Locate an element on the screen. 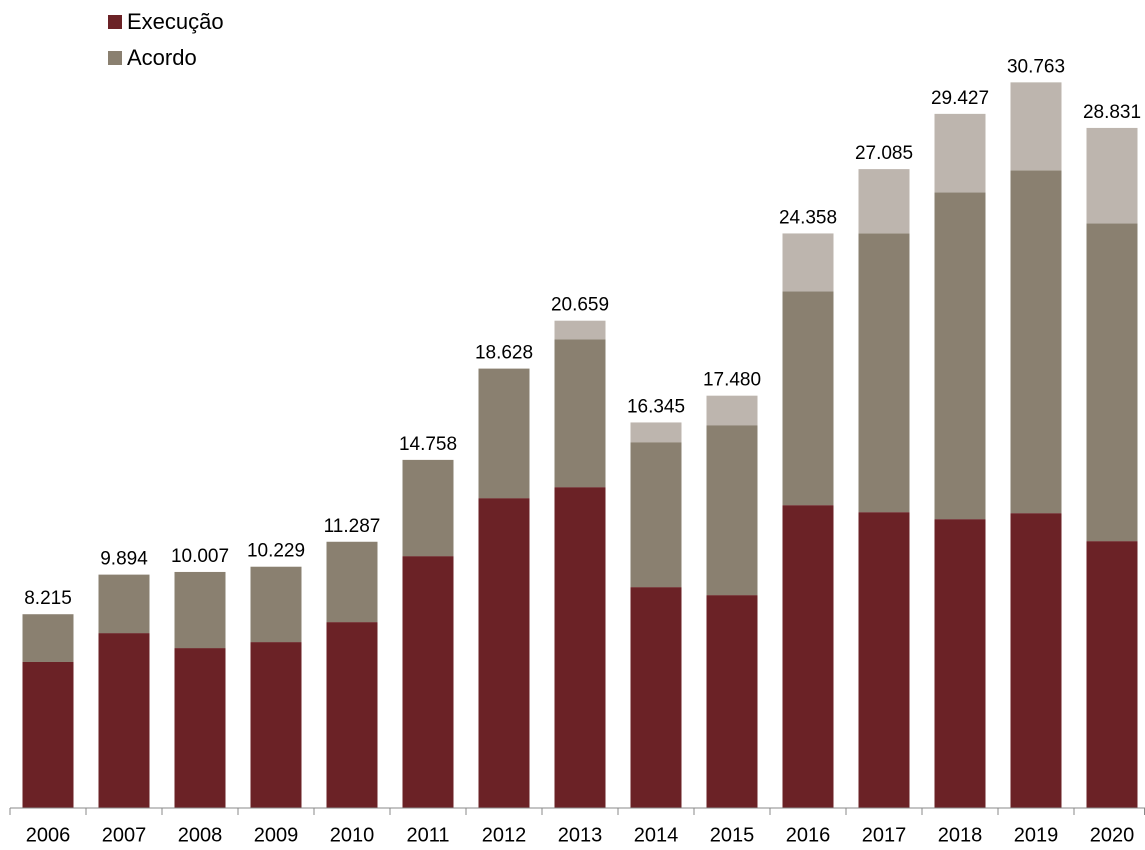  x-tick-label: 2007 is located at coordinates (124, 835).